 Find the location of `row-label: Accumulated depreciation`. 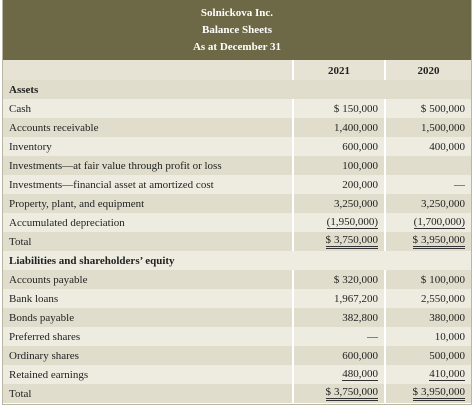

row-label: Accumulated depreciation is located at coordinates (148, 222).